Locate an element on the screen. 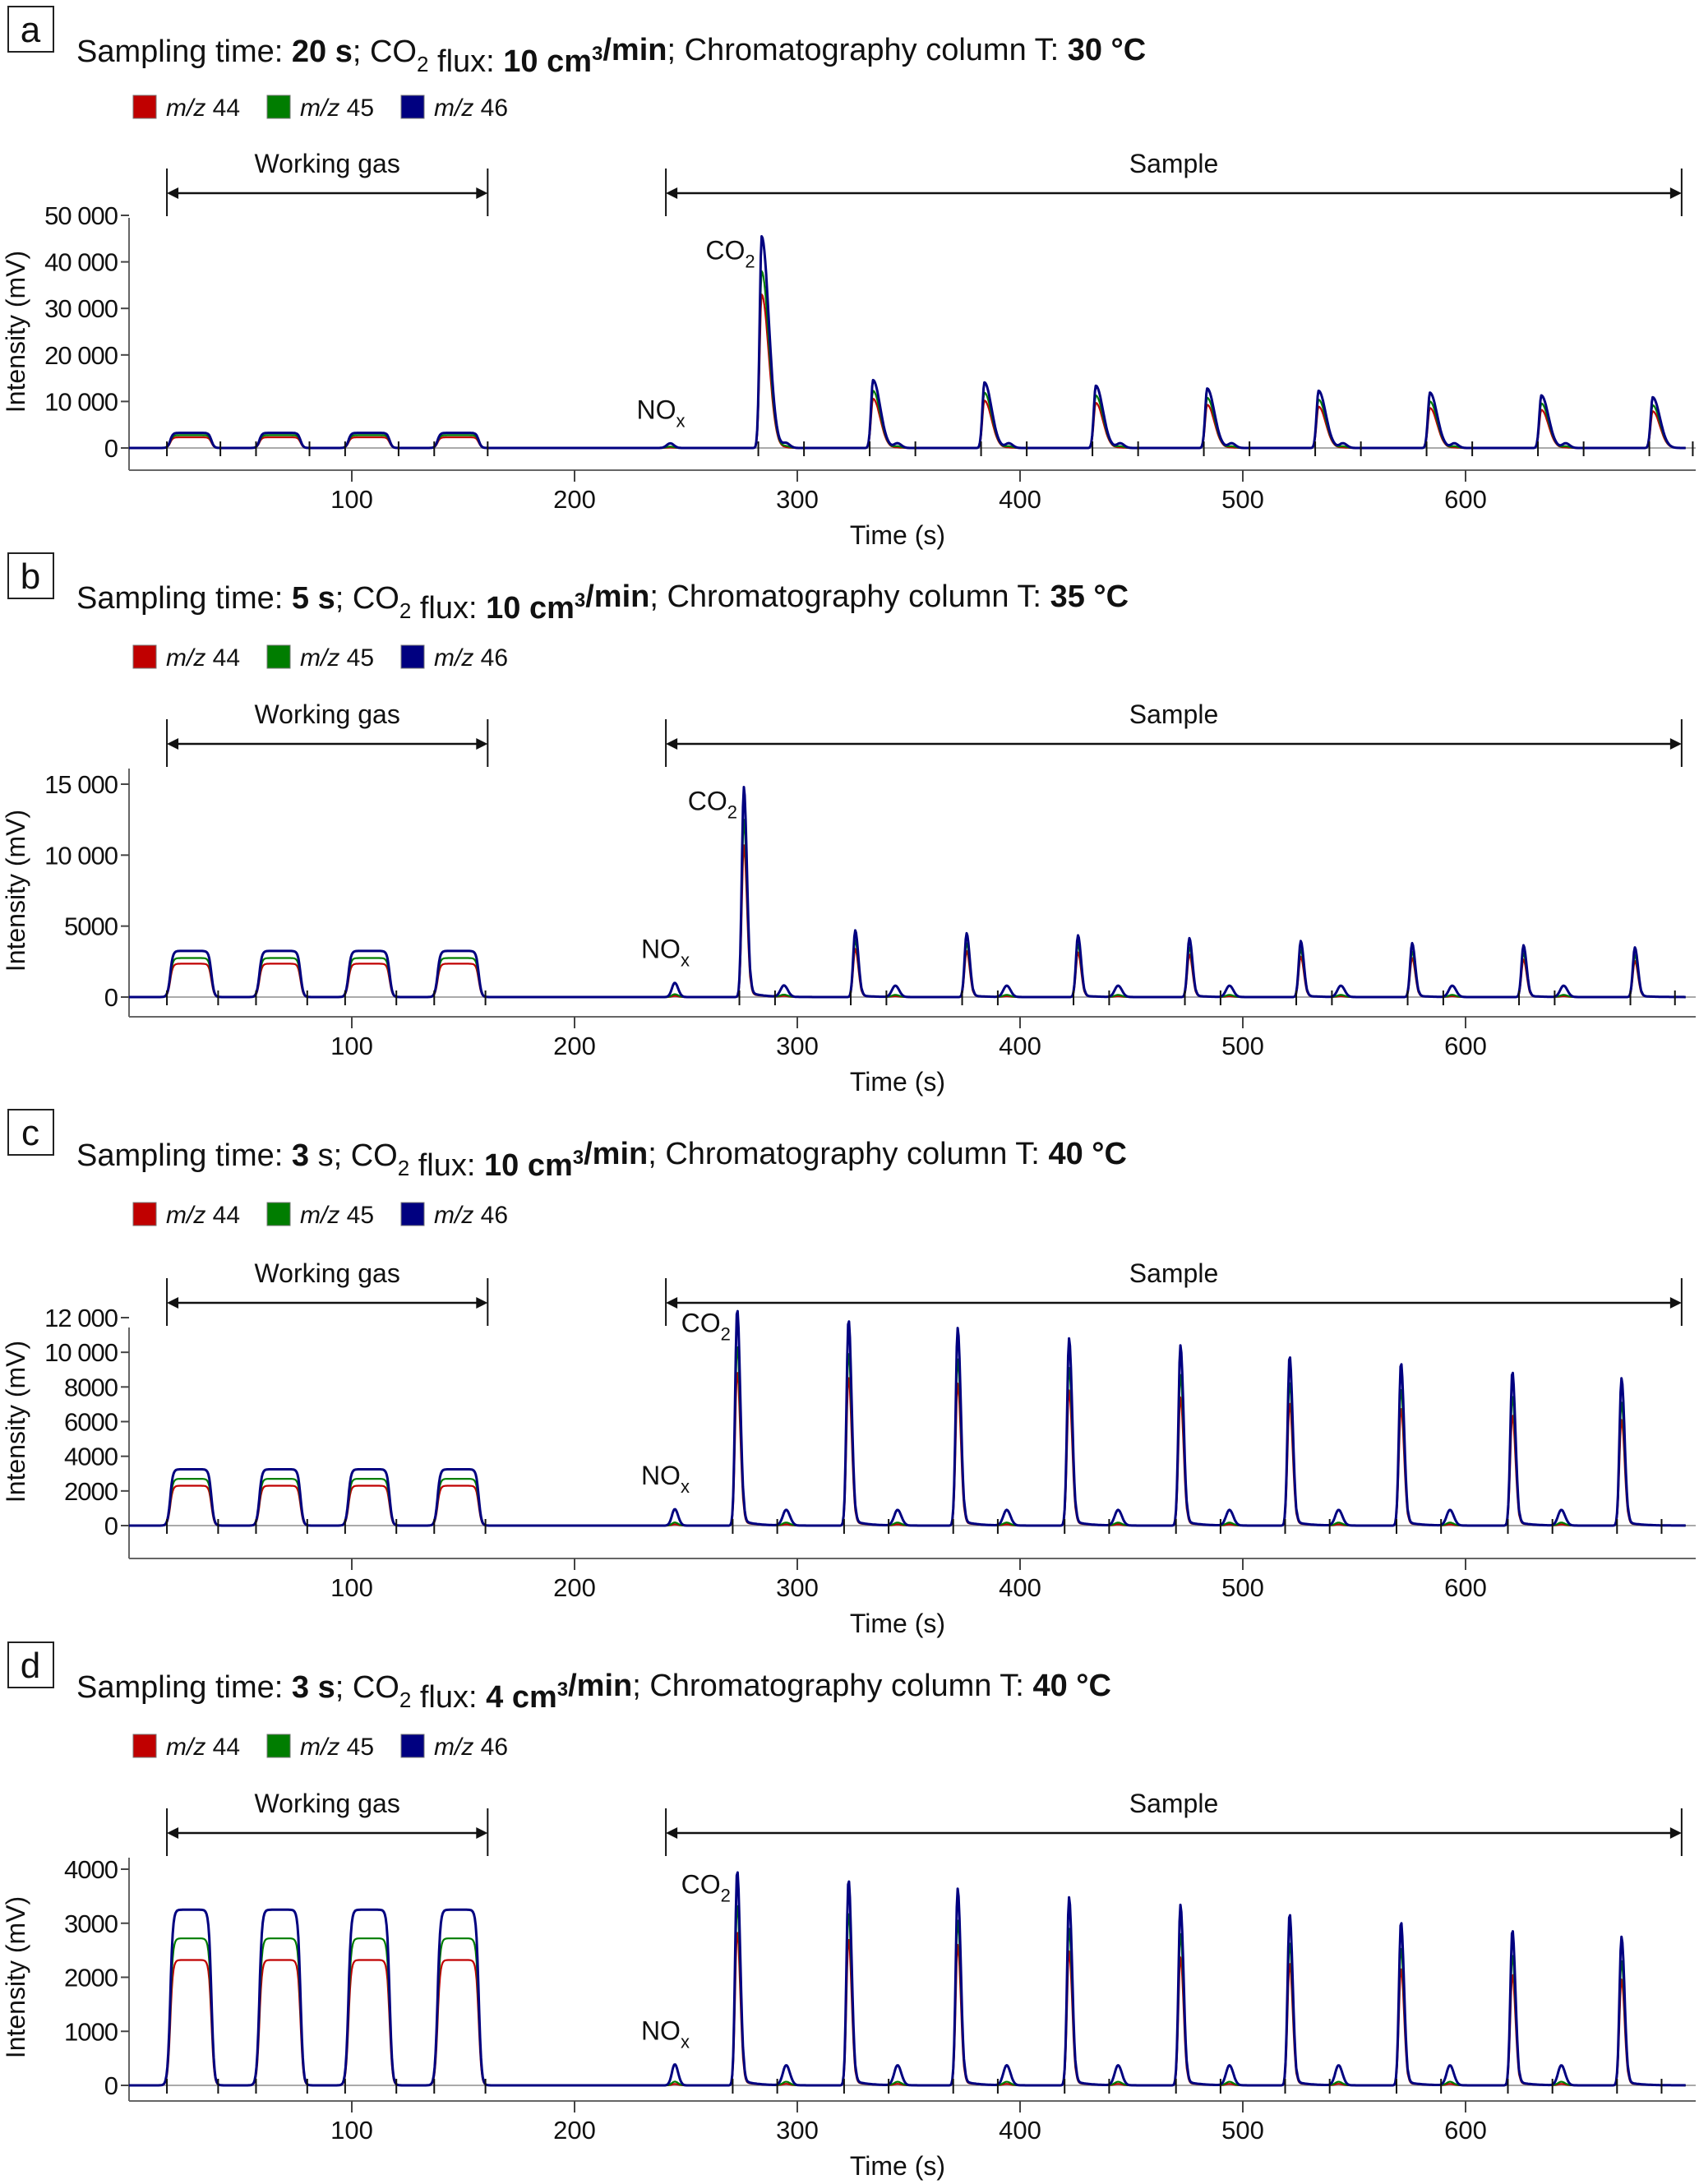 This screenshot has width=1699, height=2184. panel-label: a is located at coordinates (31, 30).